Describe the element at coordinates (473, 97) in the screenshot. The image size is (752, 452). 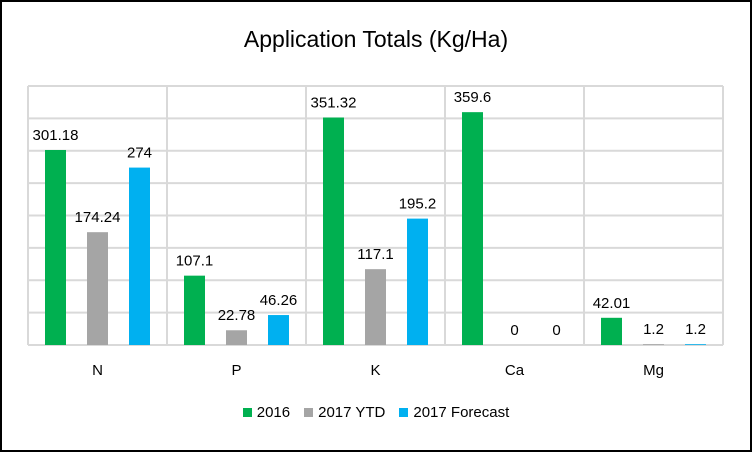
I see `data-label: 359.6` at that location.